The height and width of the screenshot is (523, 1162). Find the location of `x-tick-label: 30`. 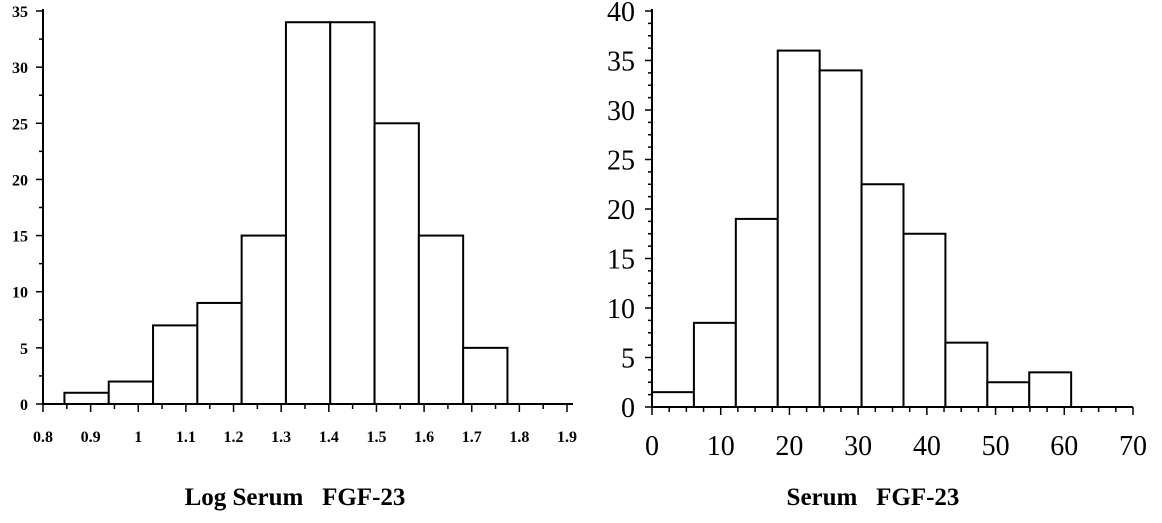

x-tick-label: 30 is located at coordinates (858, 446).